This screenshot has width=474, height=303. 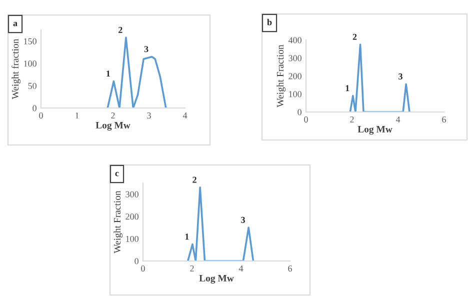 What do you see at coordinates (30, 41) in the screenshot?
I see `y-tick-label: 150` at bounding box center [30, 41].